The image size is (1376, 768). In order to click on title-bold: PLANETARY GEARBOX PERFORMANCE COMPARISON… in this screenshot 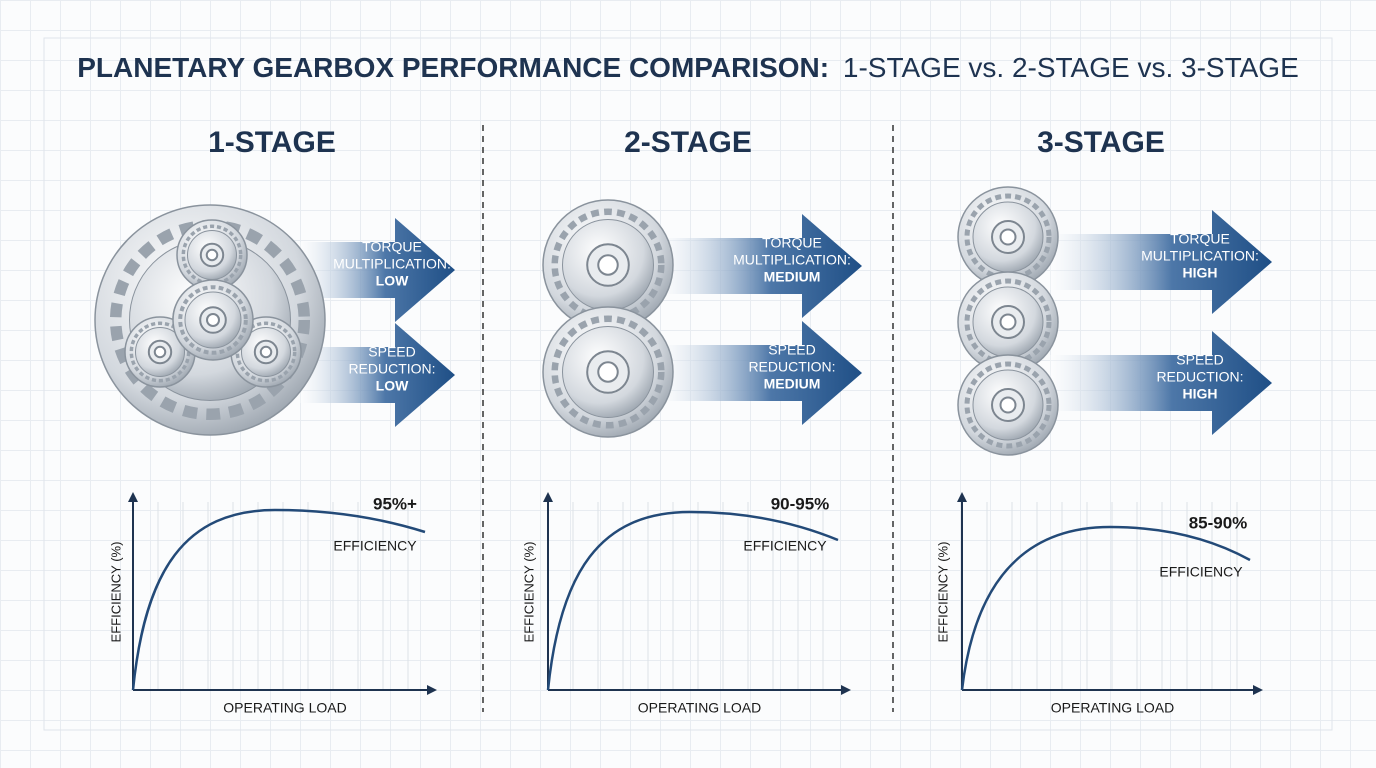, I will do `click(453, 67)`.